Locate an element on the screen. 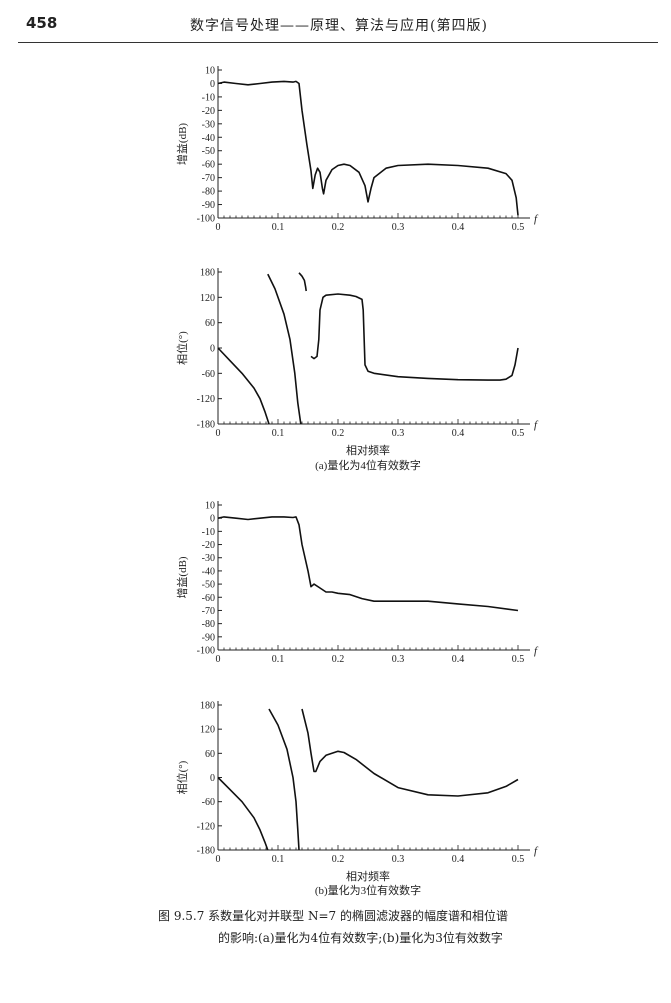 The image size is (671, 1003). panel-a-xlabel: 相对频率 is located at coordinates (368, 450).